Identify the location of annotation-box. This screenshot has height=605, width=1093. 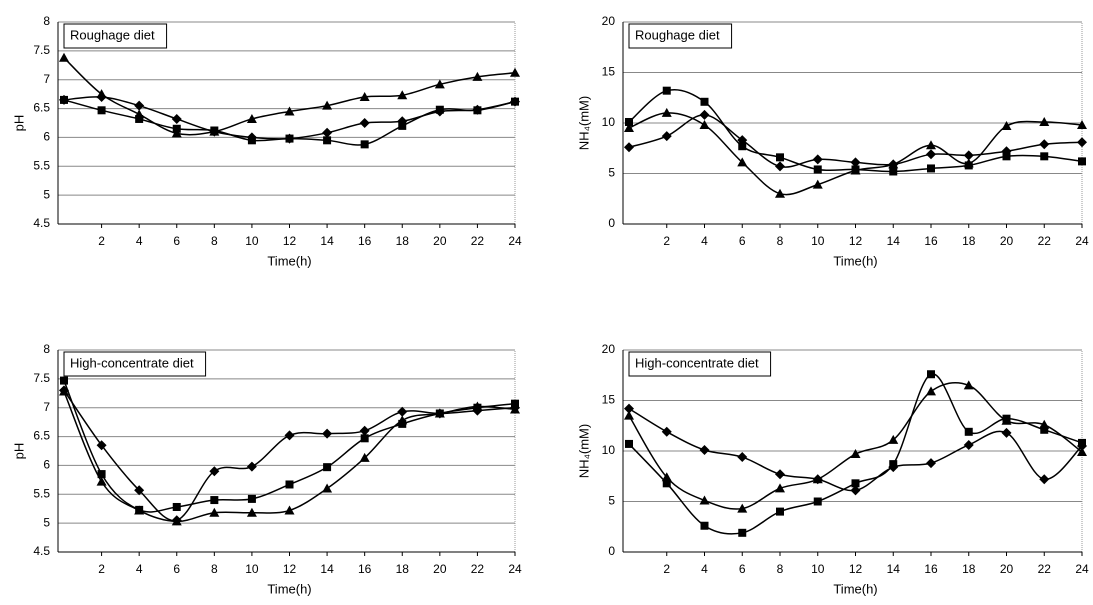
(700, 364).